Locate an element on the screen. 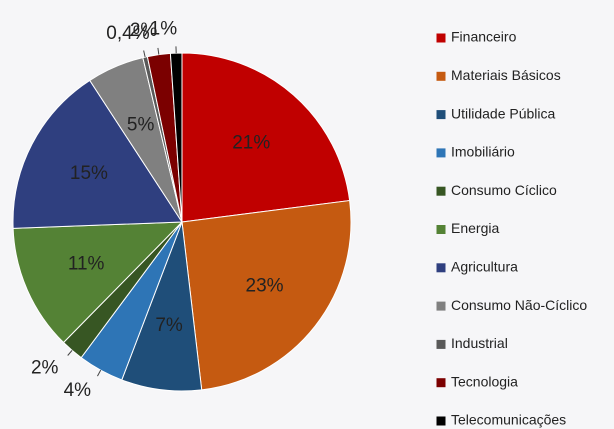 This screenshot has height=429, width=614. legend-label: Consumo Não-Cíclico is located at coordinates (519, 305).